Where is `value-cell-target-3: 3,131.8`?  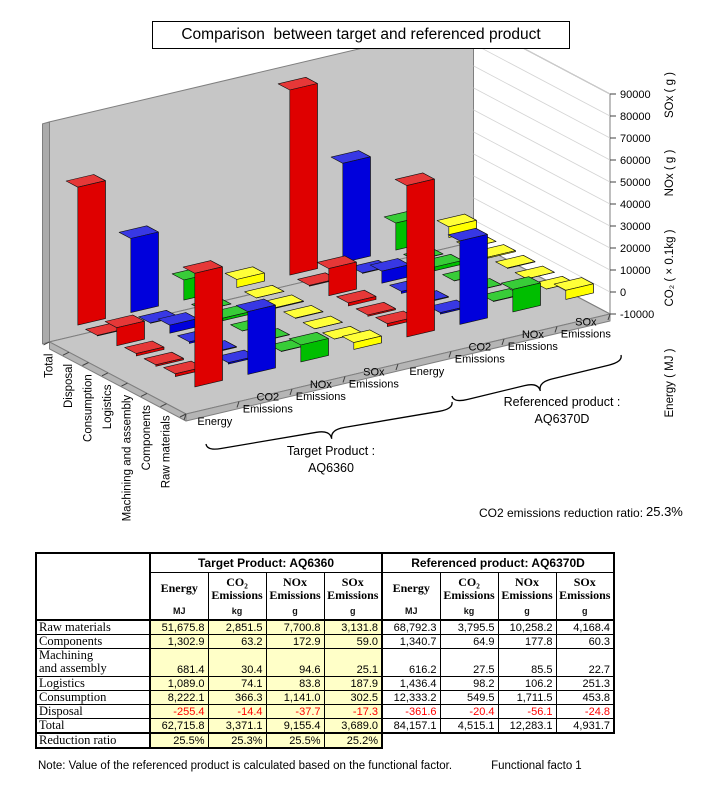
value-cell-target-3: 3,131.8 is located at coordinates (353, 627).